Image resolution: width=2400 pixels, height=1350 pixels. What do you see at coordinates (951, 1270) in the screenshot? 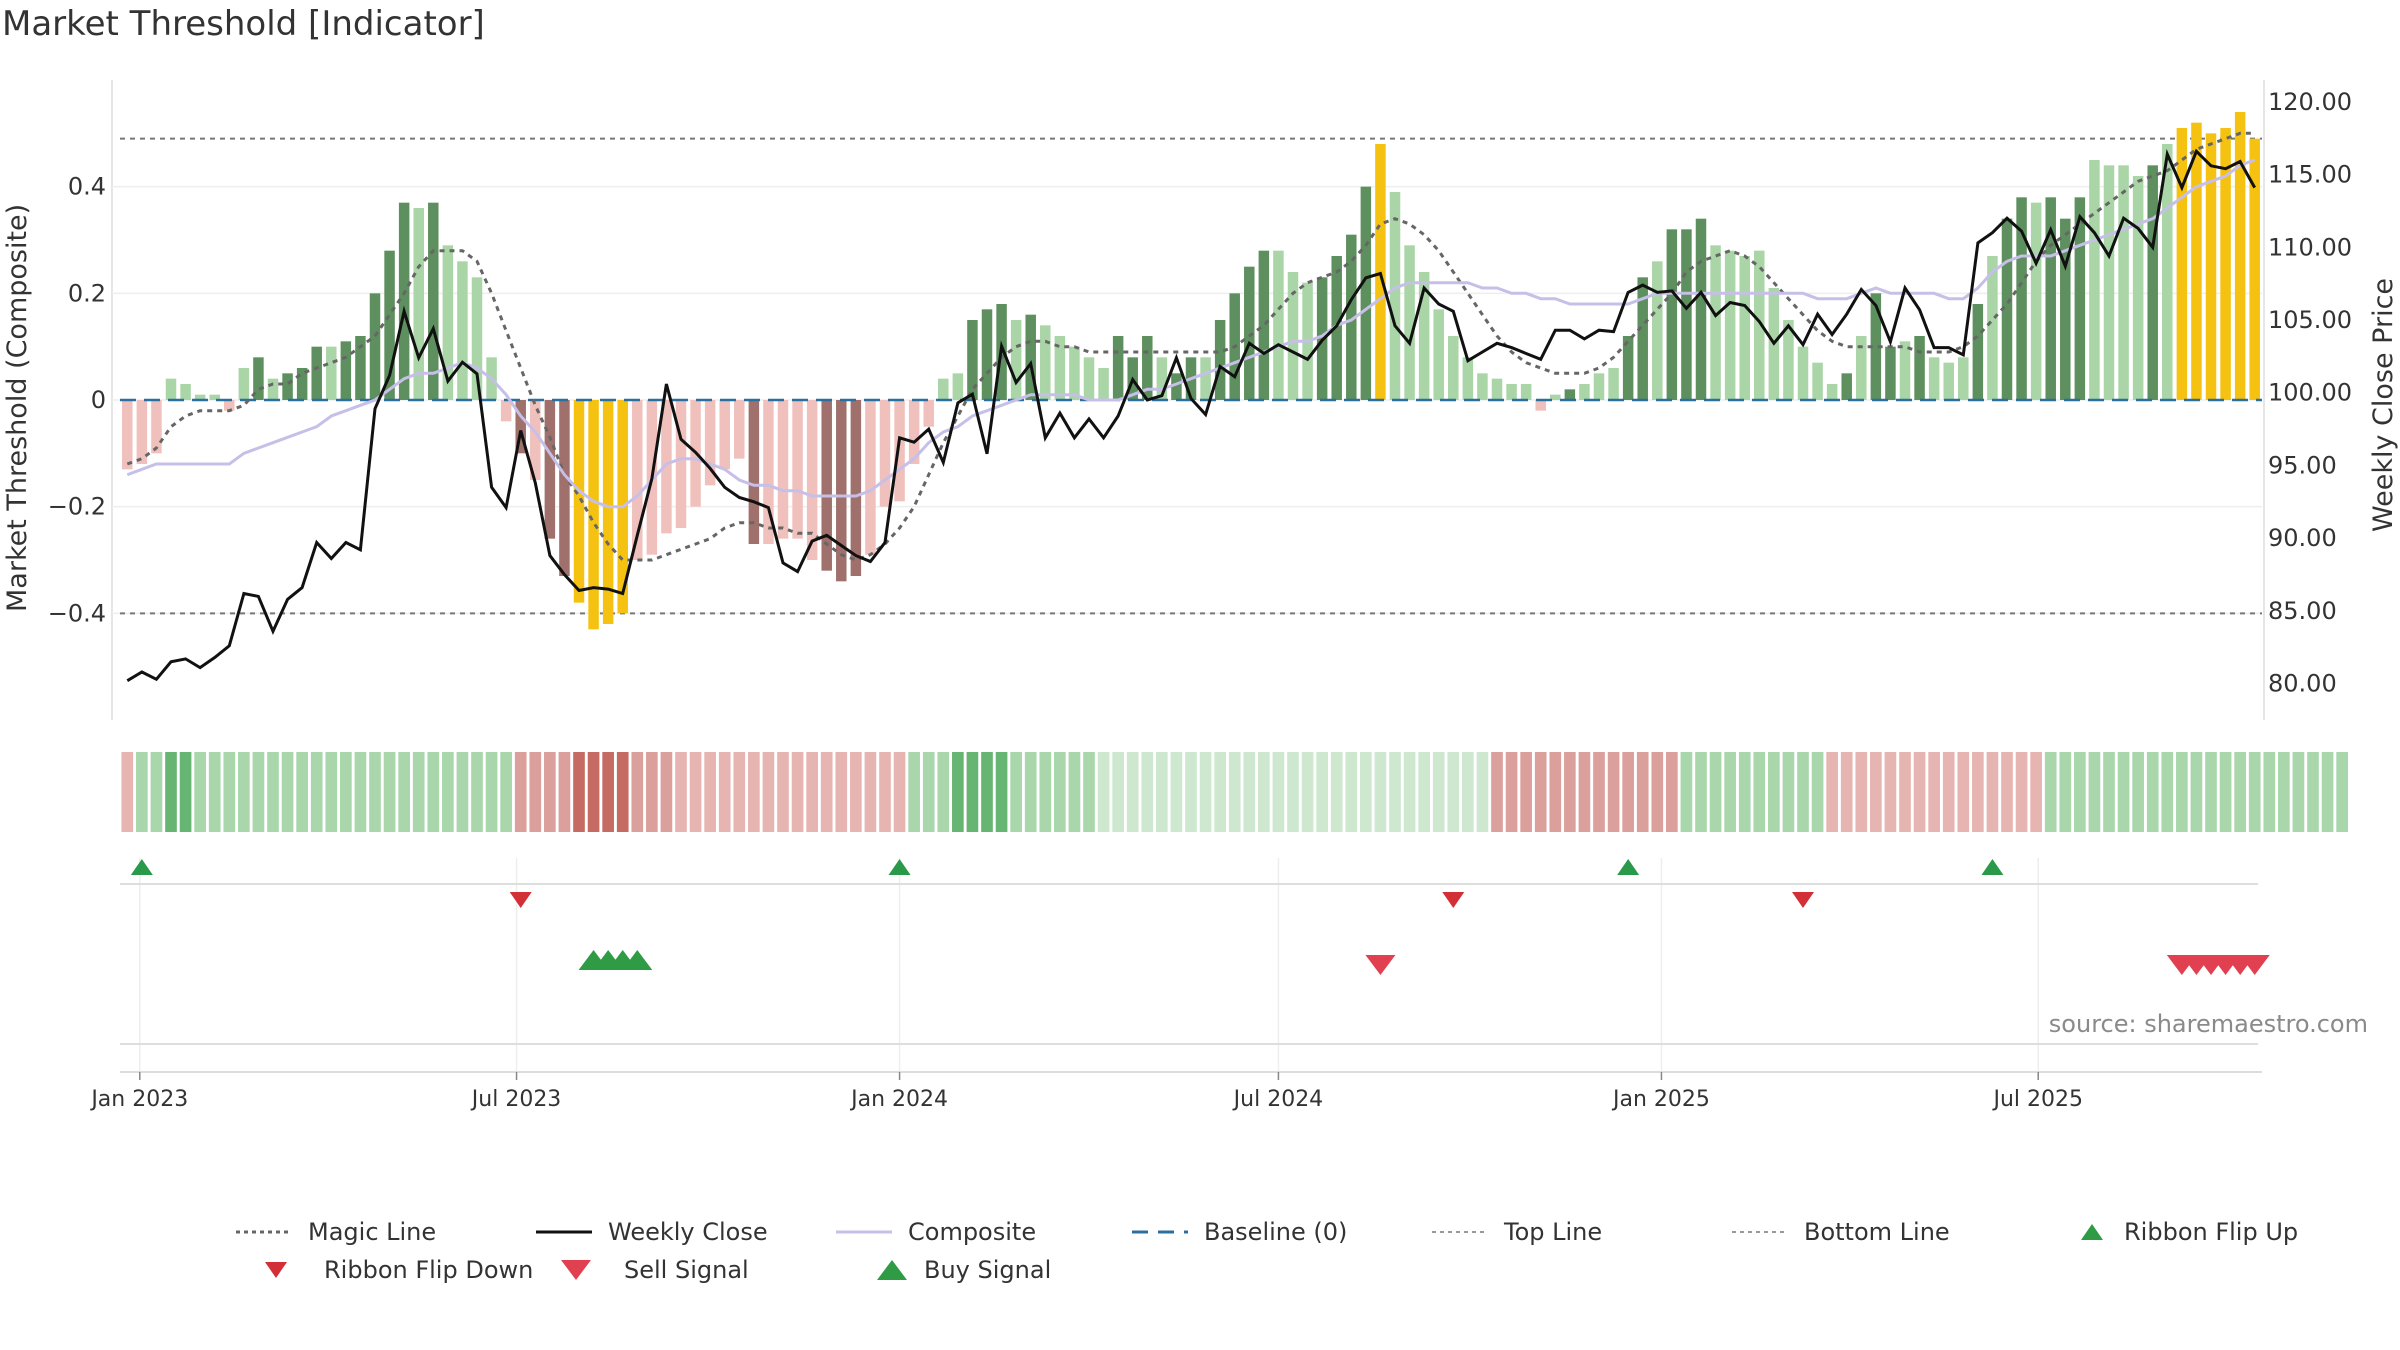
I see `legend-item: Buy Signal` at bounding box center [951, 1270].